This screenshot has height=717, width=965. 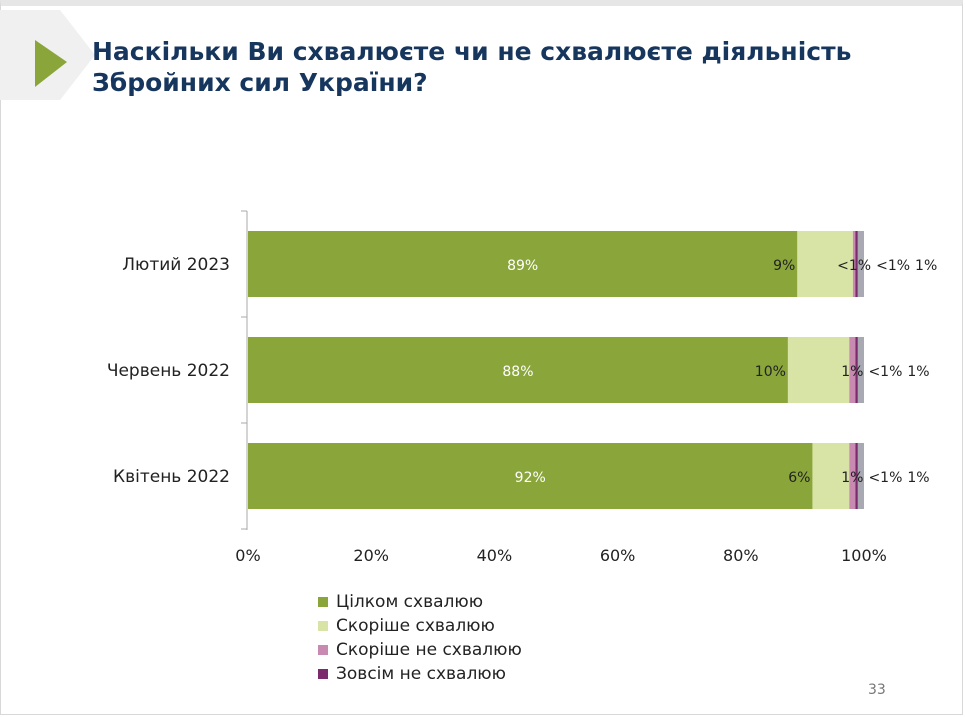 I want to click on x-tick-label: 40%, so click(x=495, y=555).